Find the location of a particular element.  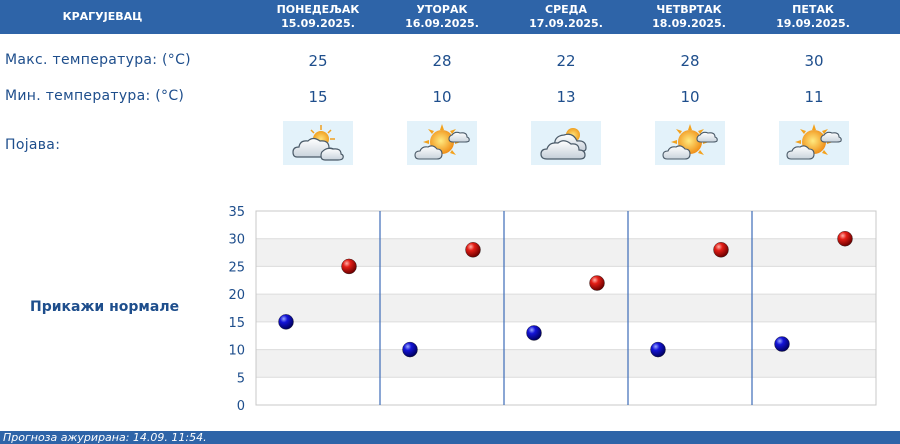

day-name: ПОНЕДЕЉАК is located at coordinates (318, 9).